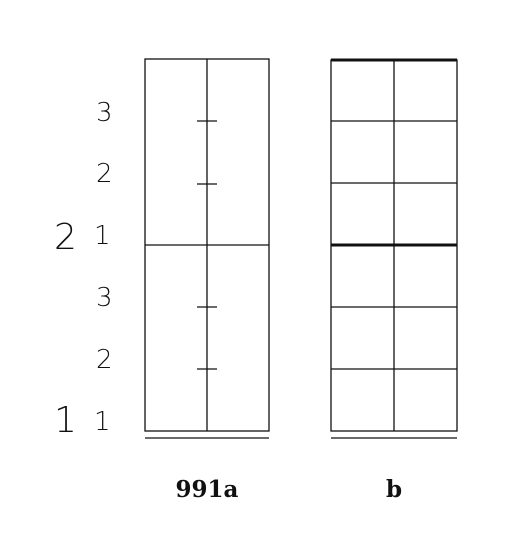  What do you see at coordinates (104, 174) in the screenshot?
I see `label-upper-2: 2` at bounding box center [104, 174].